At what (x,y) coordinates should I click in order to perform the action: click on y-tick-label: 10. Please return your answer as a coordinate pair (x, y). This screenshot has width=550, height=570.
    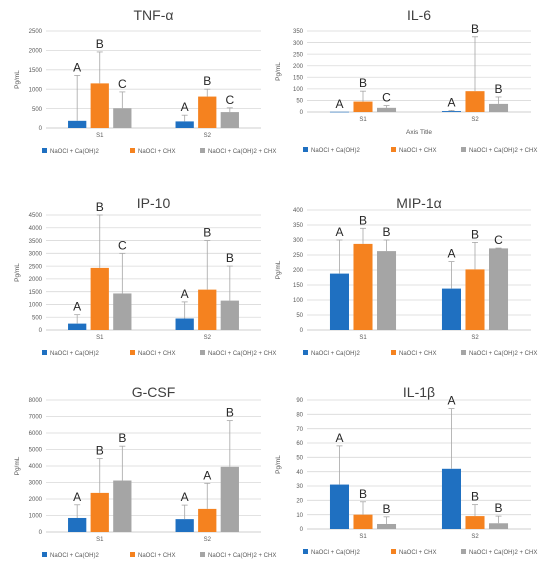
    Looking at the image, I should click on (299, 516).